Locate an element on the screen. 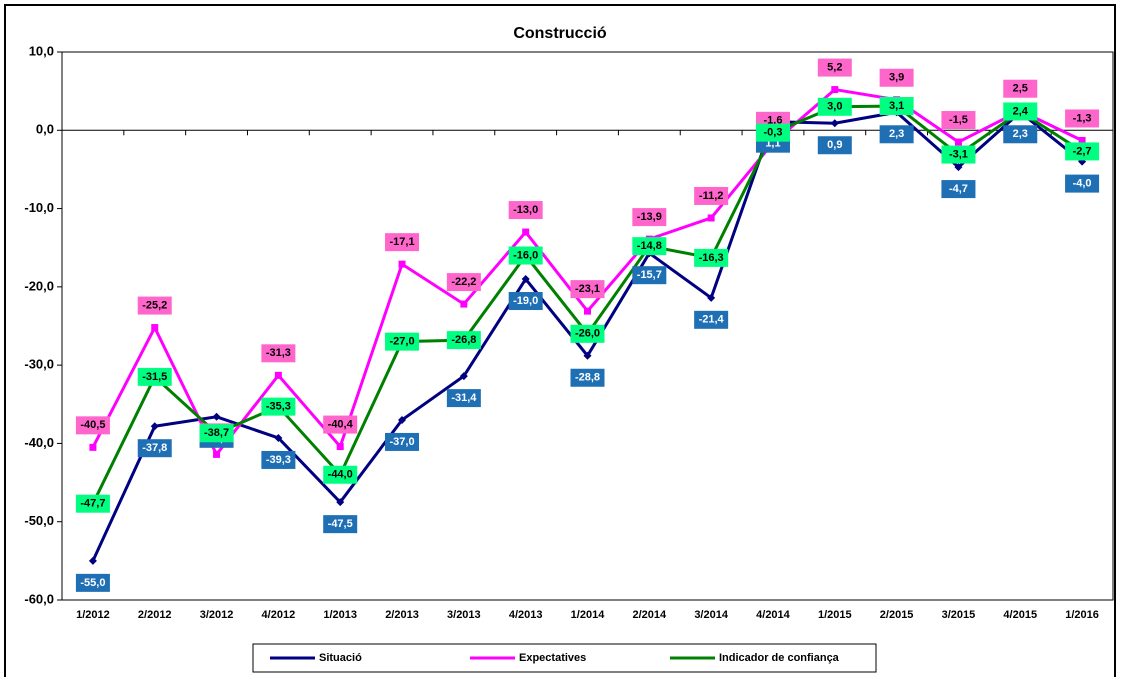  data-label: 3,0 is located at coordinates (834, 107).